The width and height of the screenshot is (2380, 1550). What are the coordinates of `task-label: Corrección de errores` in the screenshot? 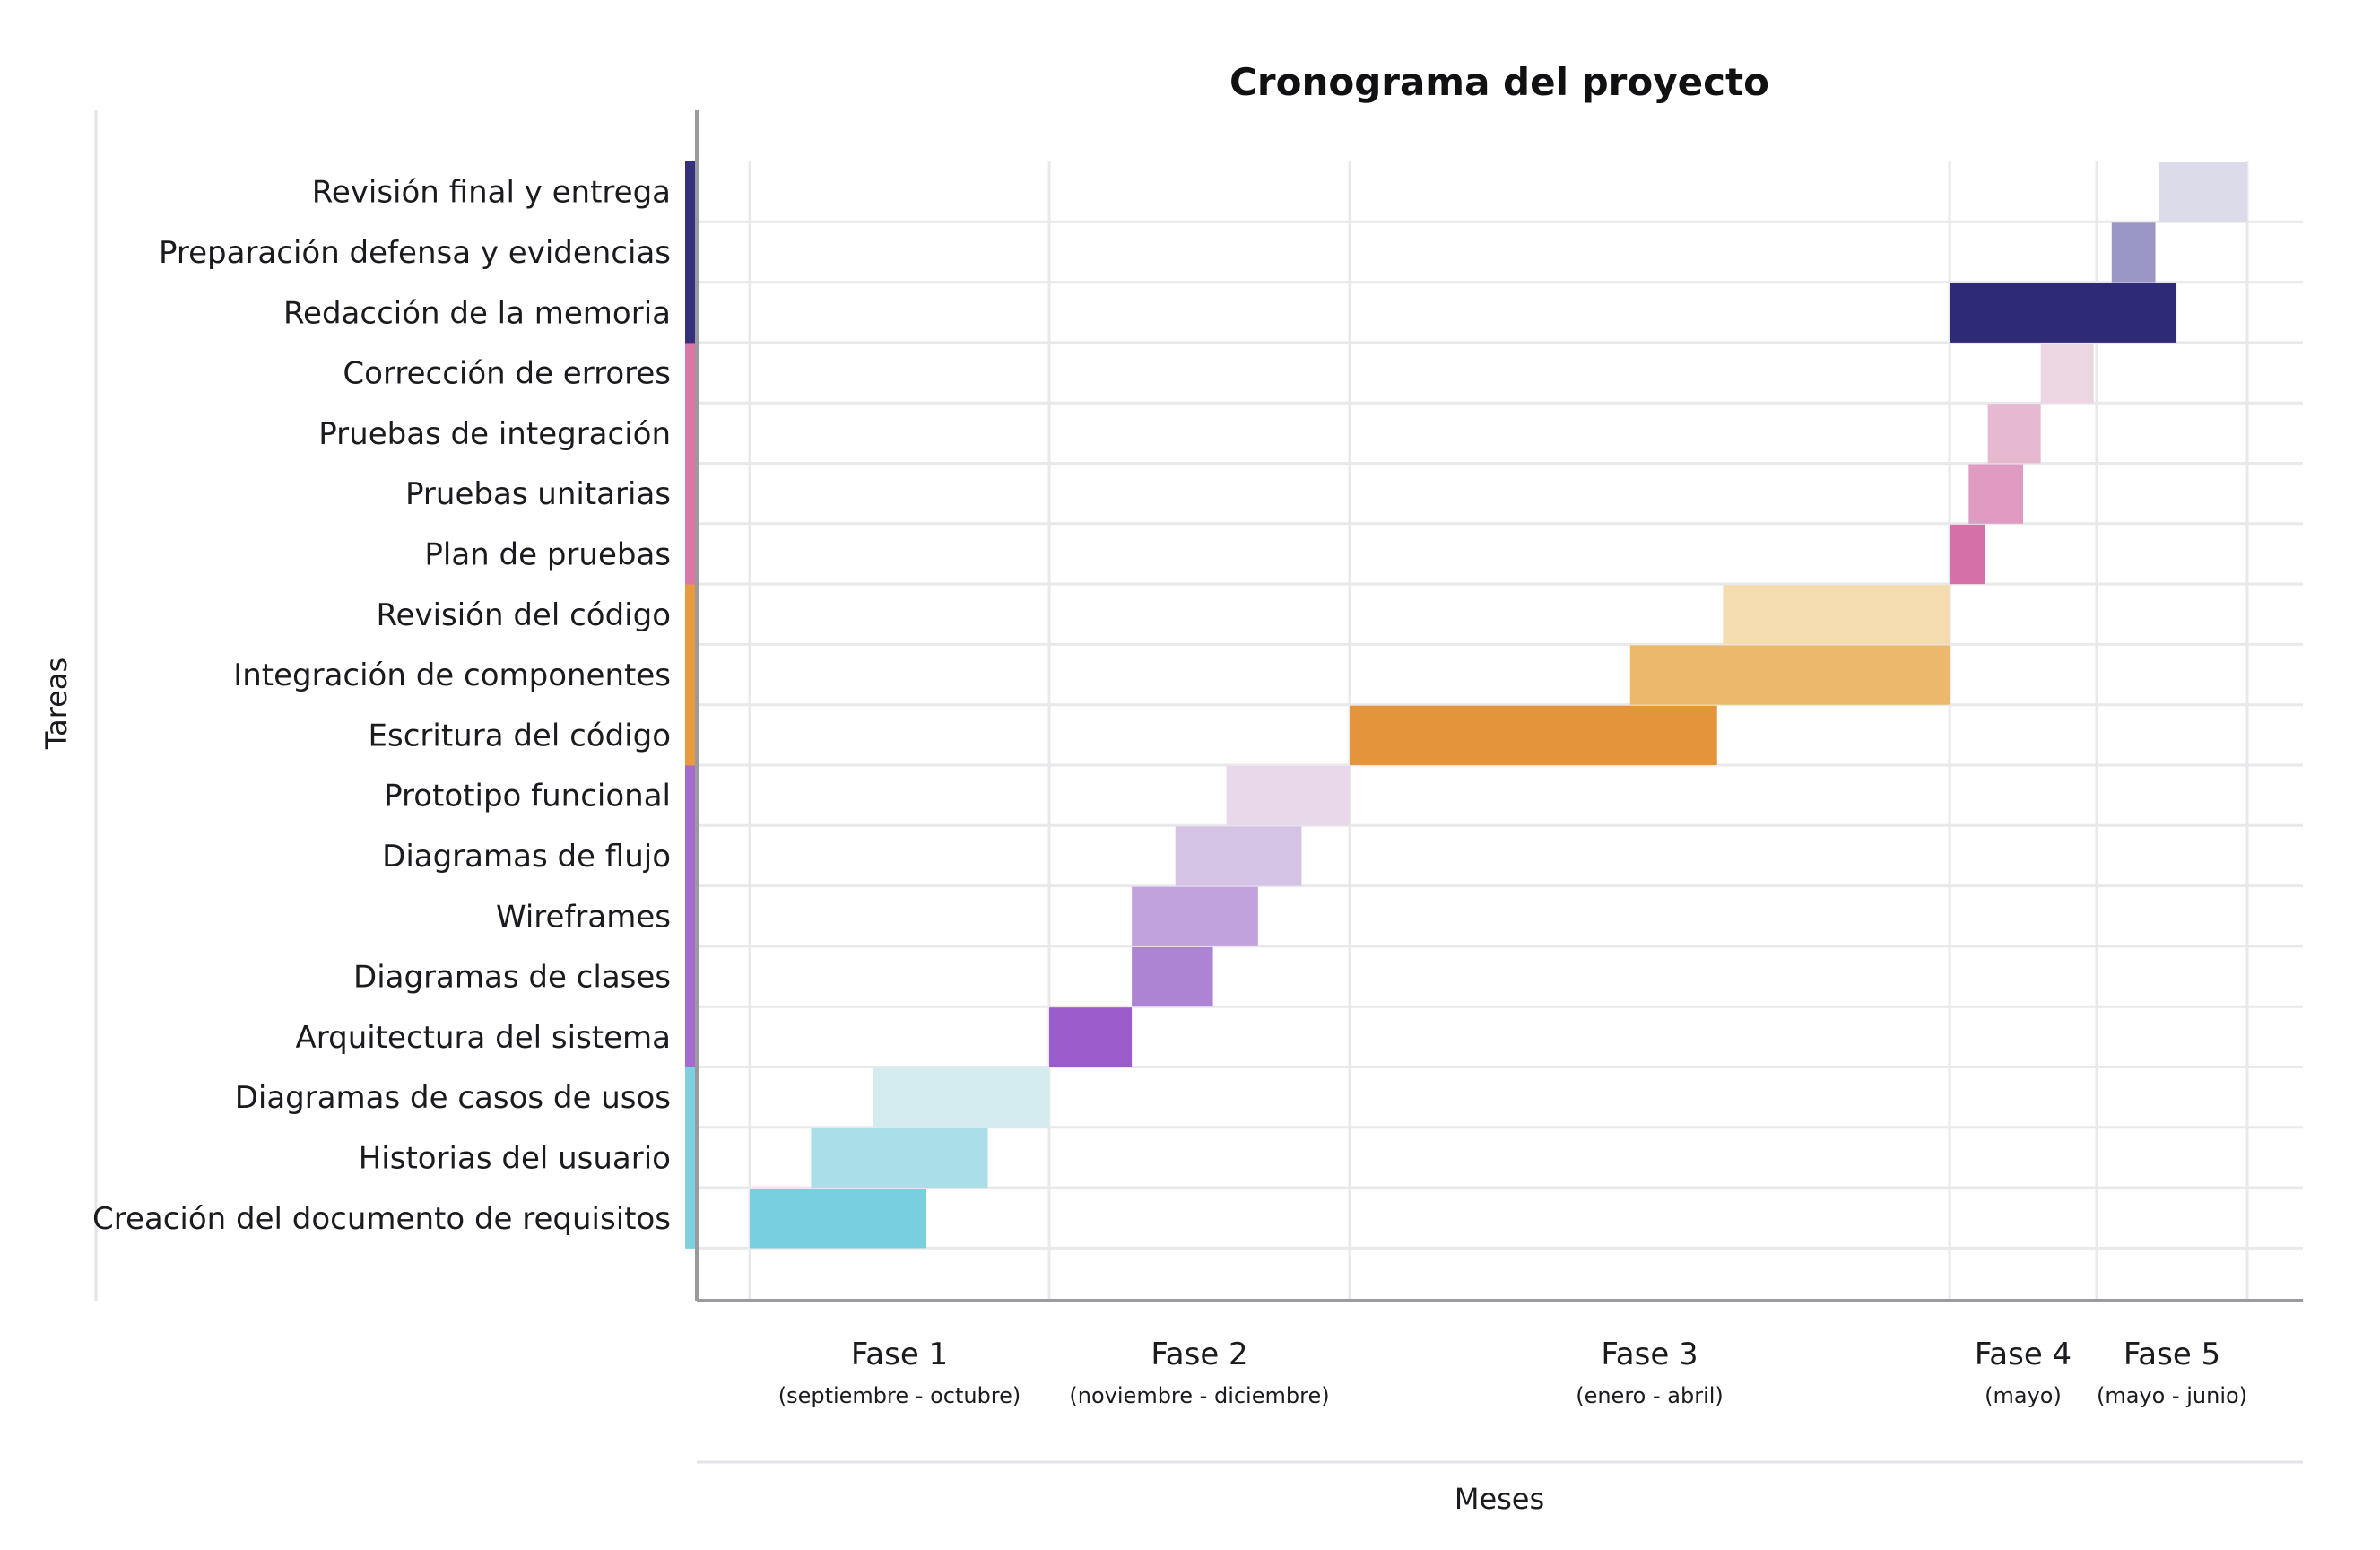 It's located at (507, 374).